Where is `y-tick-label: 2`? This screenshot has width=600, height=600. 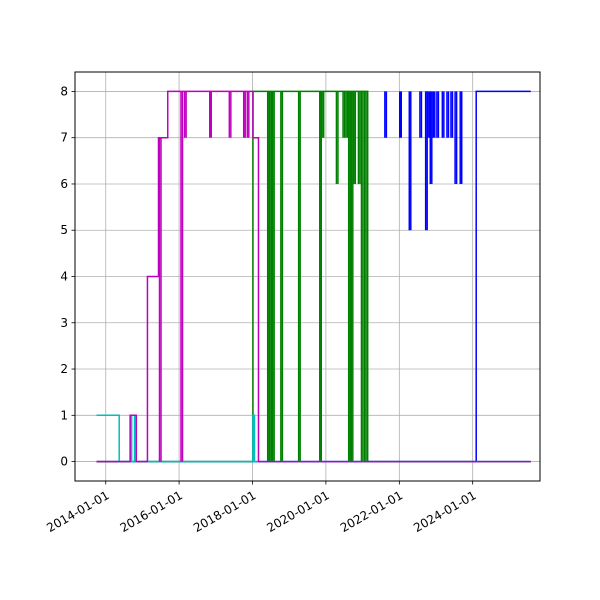 y-tick-label: 2 is located at coordinates (64, 369).